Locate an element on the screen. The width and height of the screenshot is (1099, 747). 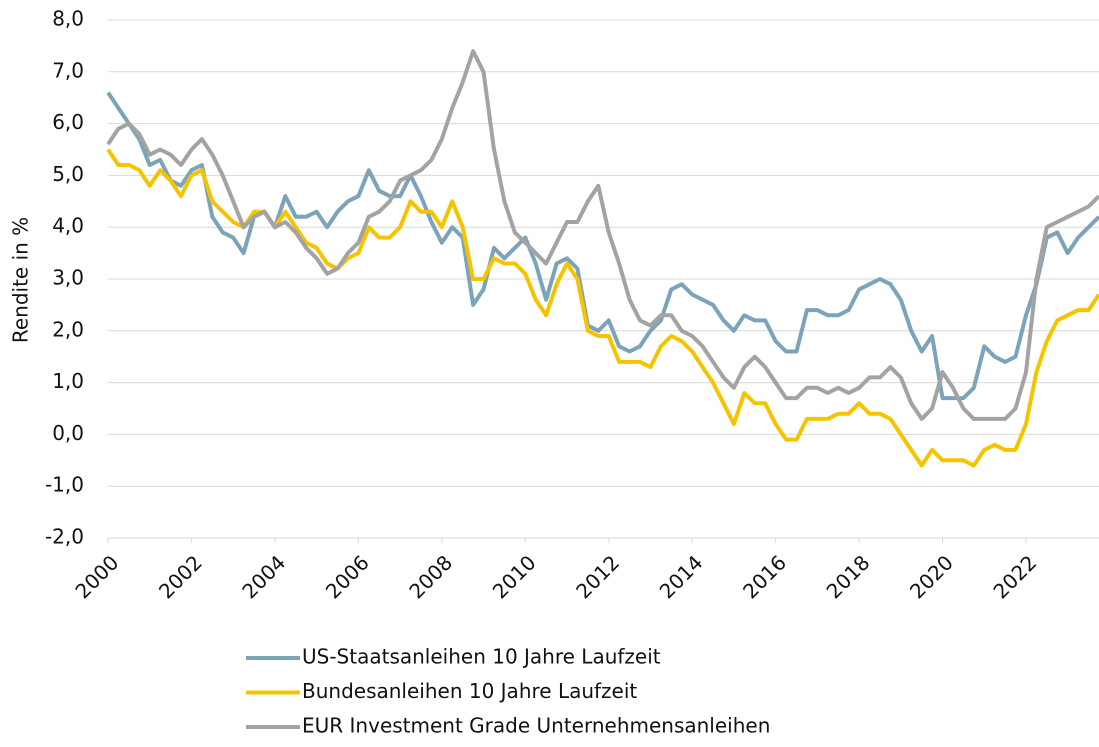
x-tick-label: 2002 is located at coordinates (180, 576).